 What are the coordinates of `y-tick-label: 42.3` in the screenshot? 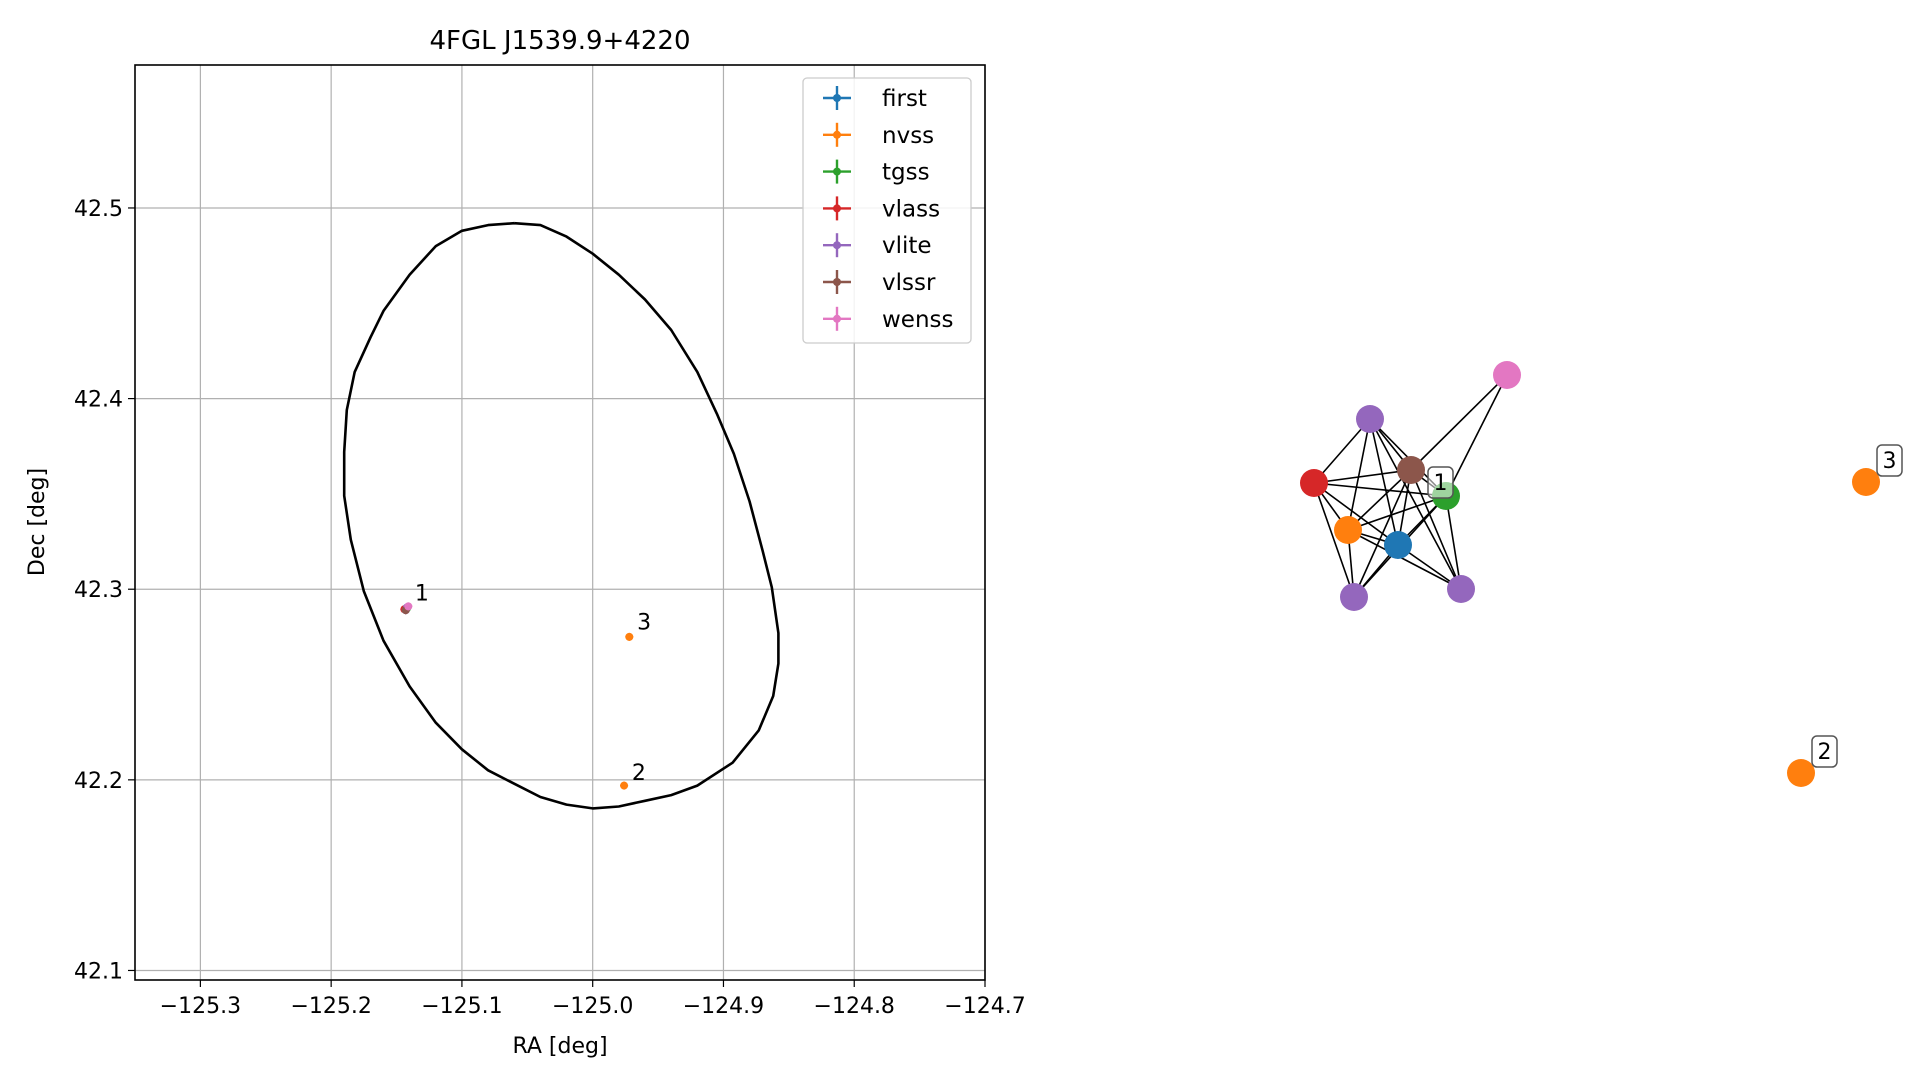 It's located at (98, 590).